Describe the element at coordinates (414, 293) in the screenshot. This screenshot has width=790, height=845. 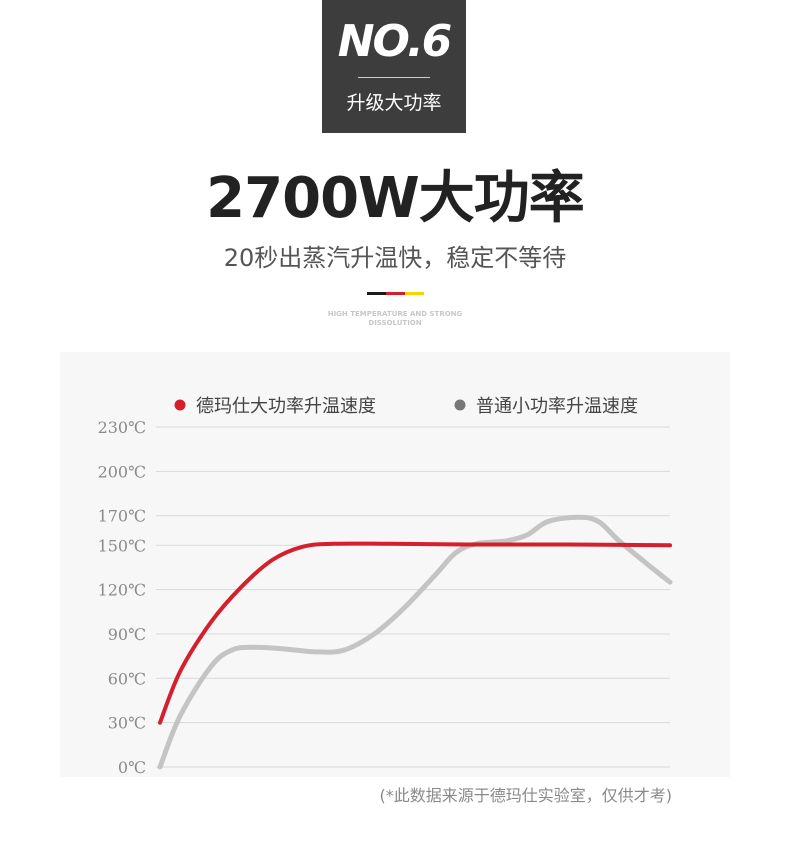
I see `divider-yellow-segment` at that location.